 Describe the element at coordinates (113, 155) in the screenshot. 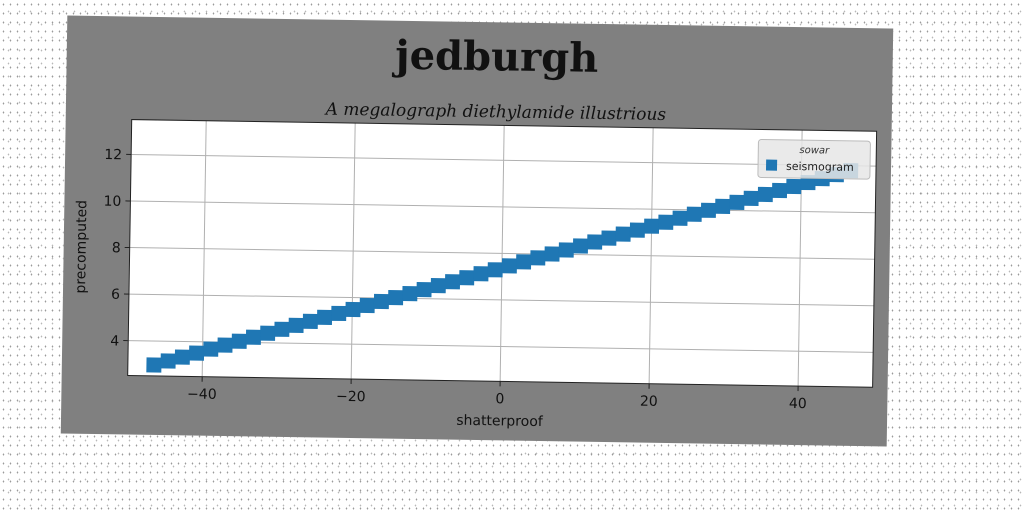

I see `y-tick-label: 12` at that location.